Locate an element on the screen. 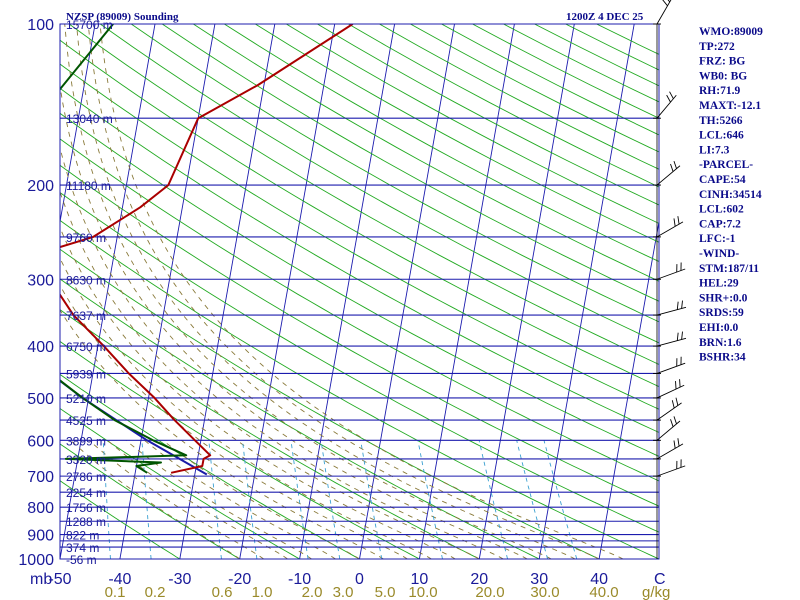  sounding-index-line: CINH:34514 is located at coordinates (730, 195).